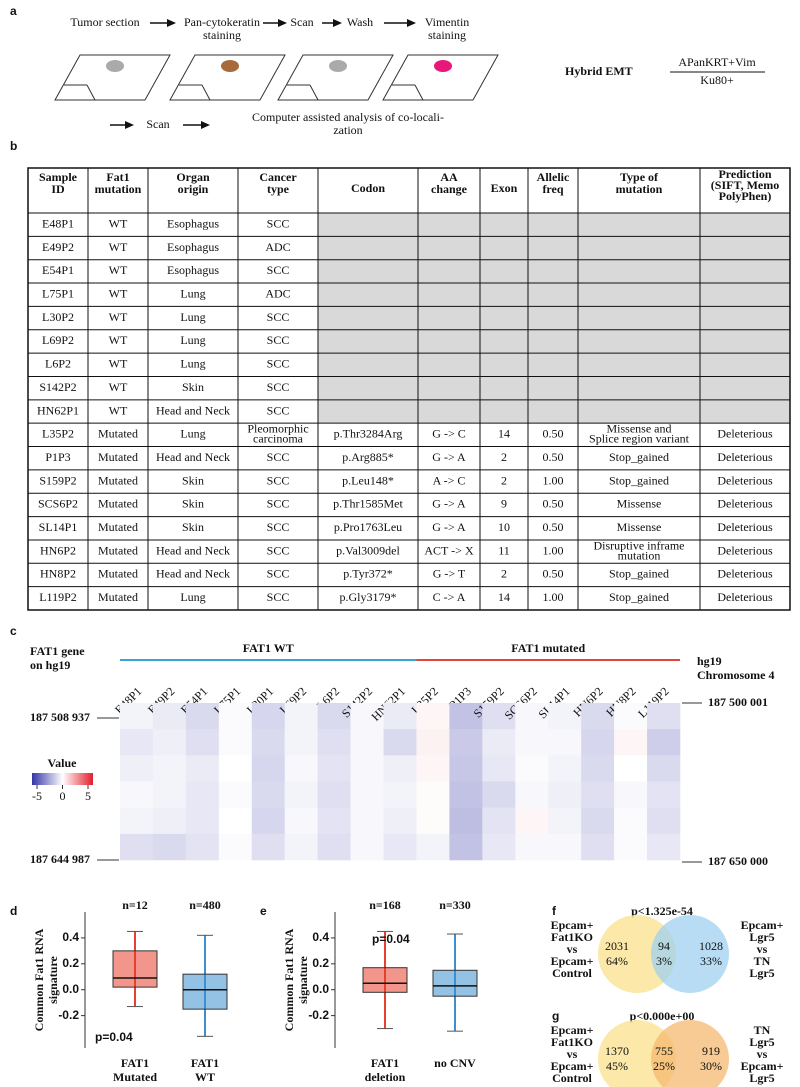 This screenshot has height=1087, width=800. What do you see at coordinates (58, 550) in the screenshot?
I see `table-cell: HN6P2` at bounding box center [58, 550].